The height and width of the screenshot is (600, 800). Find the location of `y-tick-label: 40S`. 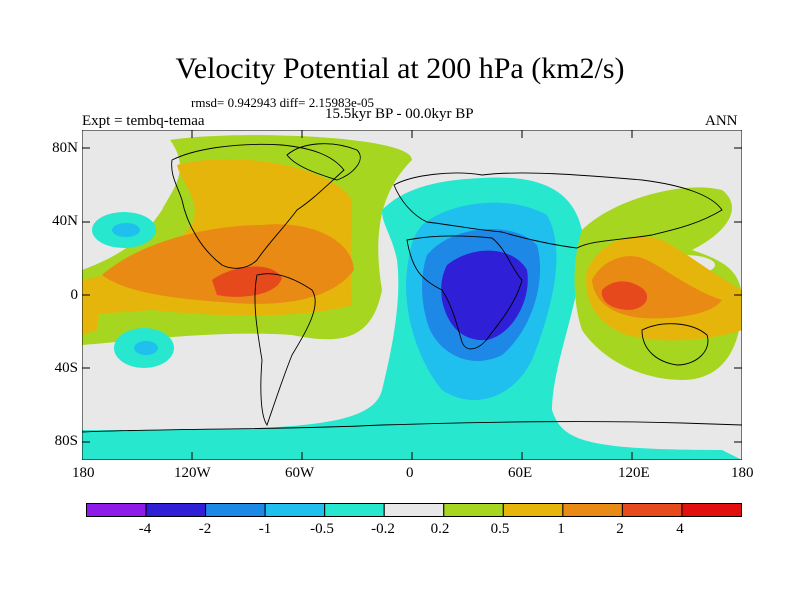

y-tick-label: 40S is located at coordinates (66, 368).